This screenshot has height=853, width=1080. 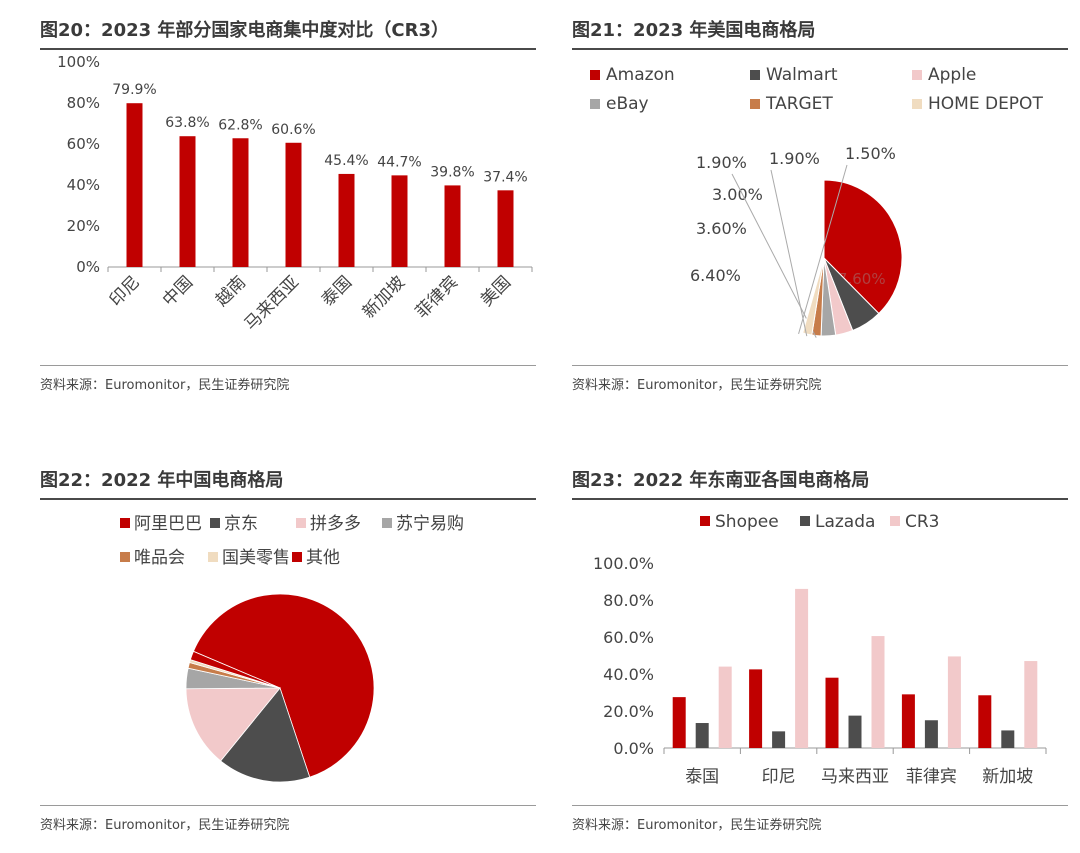 I want to click on slice-label: 3.00%, so click(x=737, y=194).